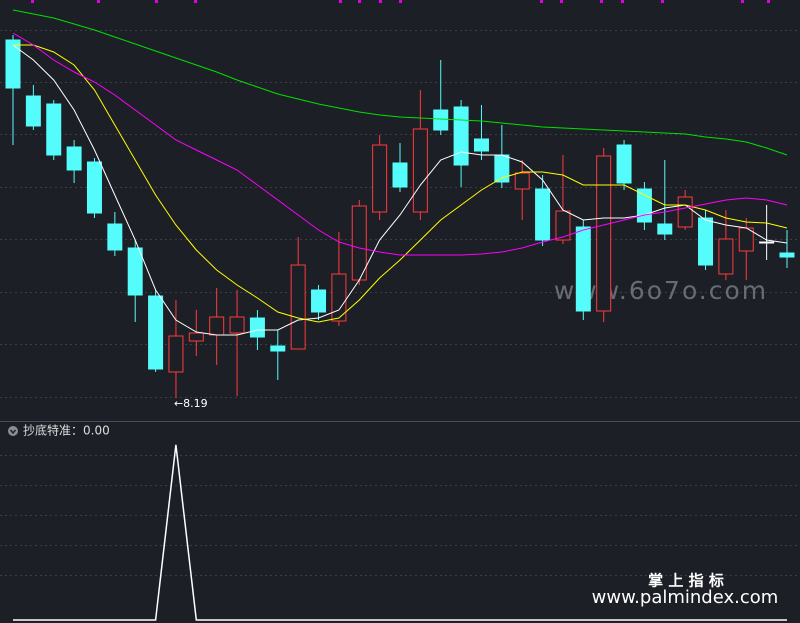 The image size is (800, 623). What do you see at coordinates (66, 430) in the screenshot?
I see `indicator-label: 抄底特准：0.00` at bounding box center [66, 430].